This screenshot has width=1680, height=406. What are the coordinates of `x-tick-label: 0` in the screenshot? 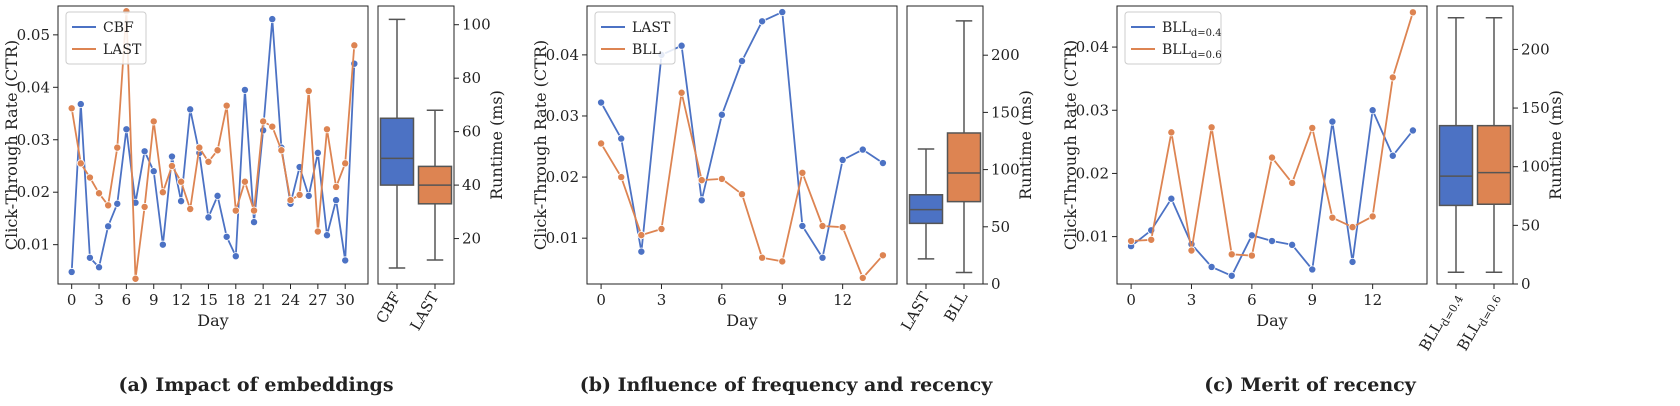 It's located at (1131, 300).